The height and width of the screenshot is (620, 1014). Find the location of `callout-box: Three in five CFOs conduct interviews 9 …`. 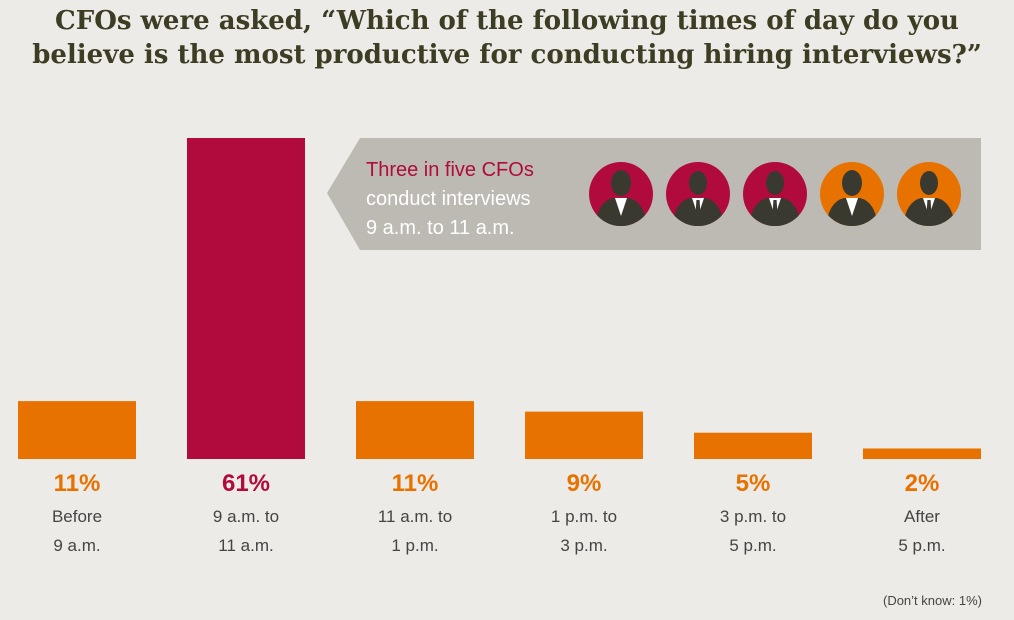

callout-box: Three in five CFOs conduct interviews 9 … is located at coordinates (654, 194).